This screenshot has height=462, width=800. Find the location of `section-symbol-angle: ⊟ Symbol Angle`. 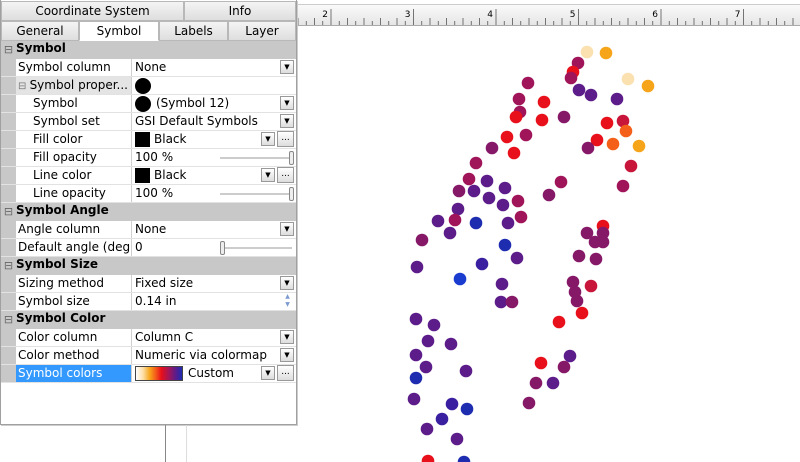

section-symbol-angle: ⊟ Symbol Angle is located at coordinates (148, 212).